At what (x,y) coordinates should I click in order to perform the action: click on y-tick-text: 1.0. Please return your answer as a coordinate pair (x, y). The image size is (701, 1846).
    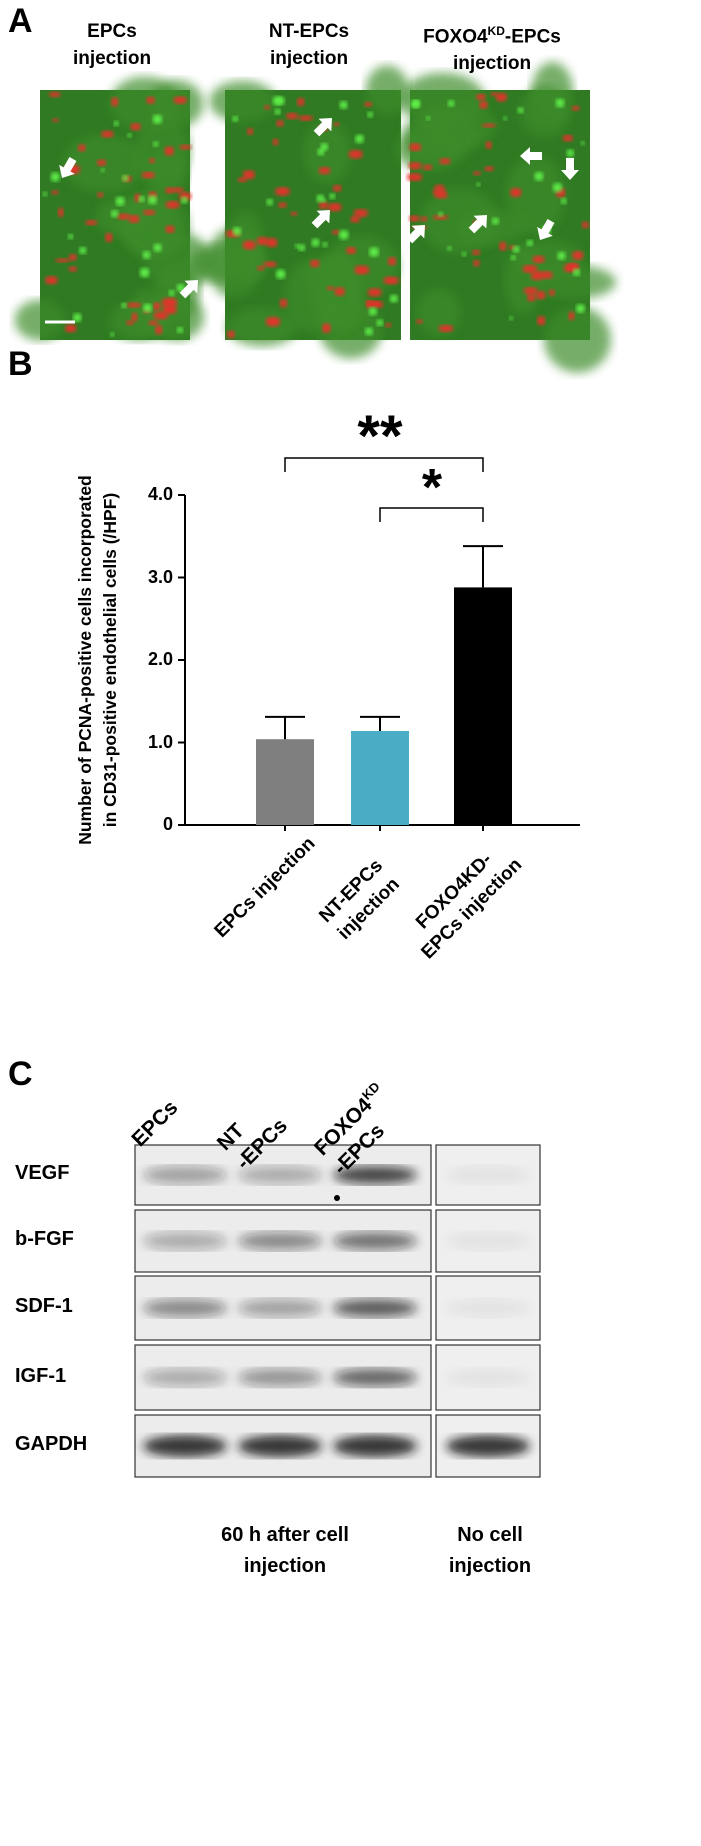
    Looking at the image, I should click on (160, 741).